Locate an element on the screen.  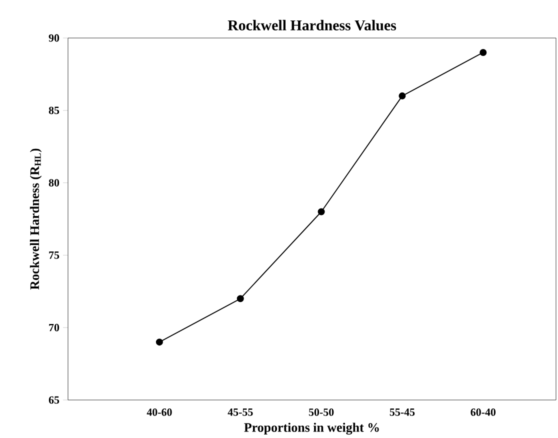
y-tick-label: 80 is located at coordinates (54, 183).